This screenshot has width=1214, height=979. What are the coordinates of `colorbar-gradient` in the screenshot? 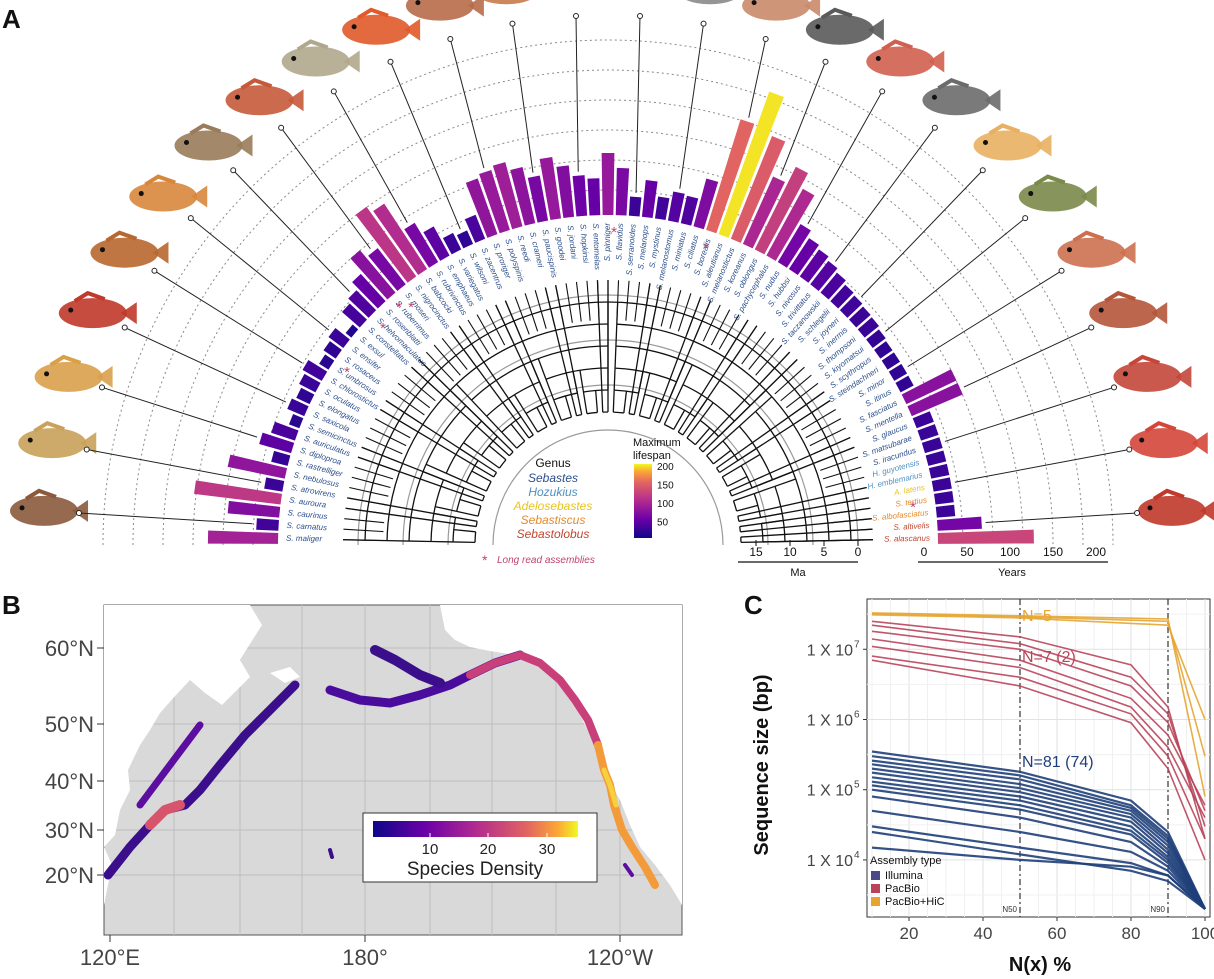 It's located at (475, 829).